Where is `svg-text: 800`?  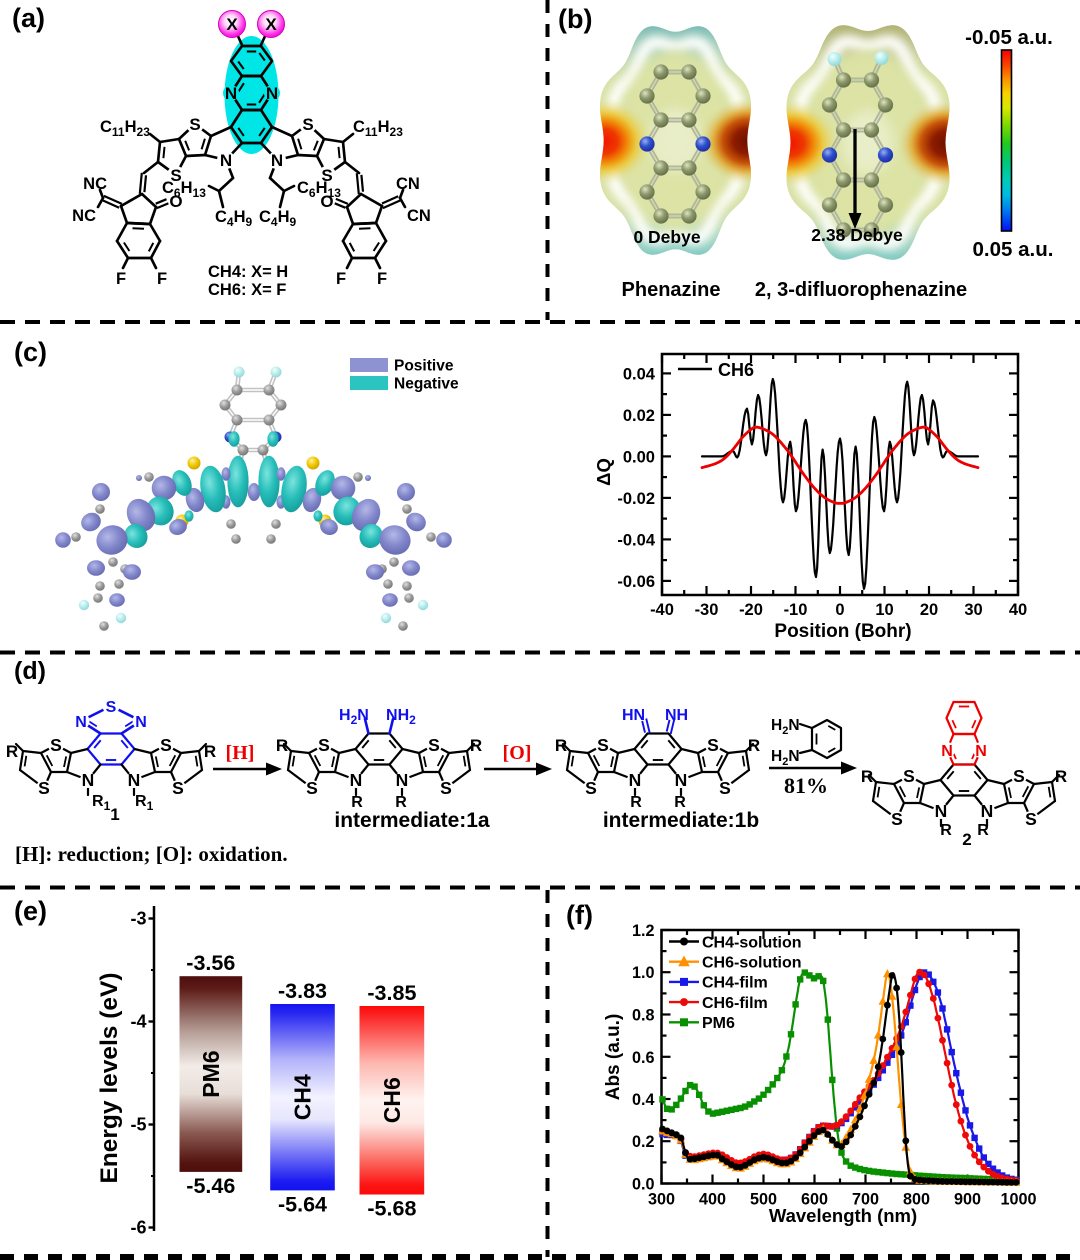 svg-text: 800 is located at coordinates (916, 1200).